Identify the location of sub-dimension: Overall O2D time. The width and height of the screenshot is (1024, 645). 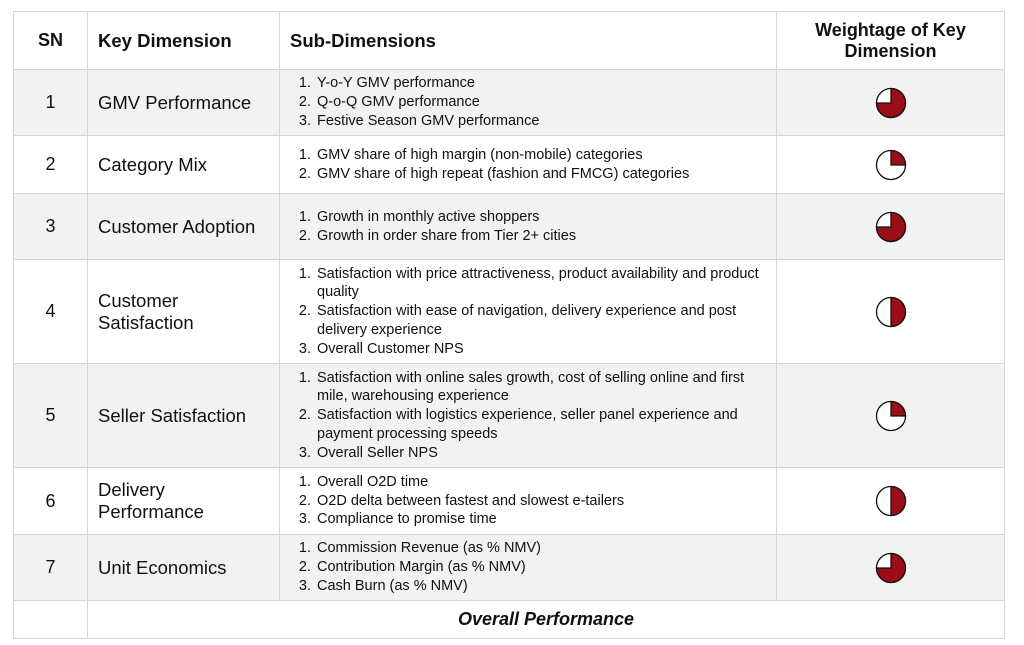
(469, 482).